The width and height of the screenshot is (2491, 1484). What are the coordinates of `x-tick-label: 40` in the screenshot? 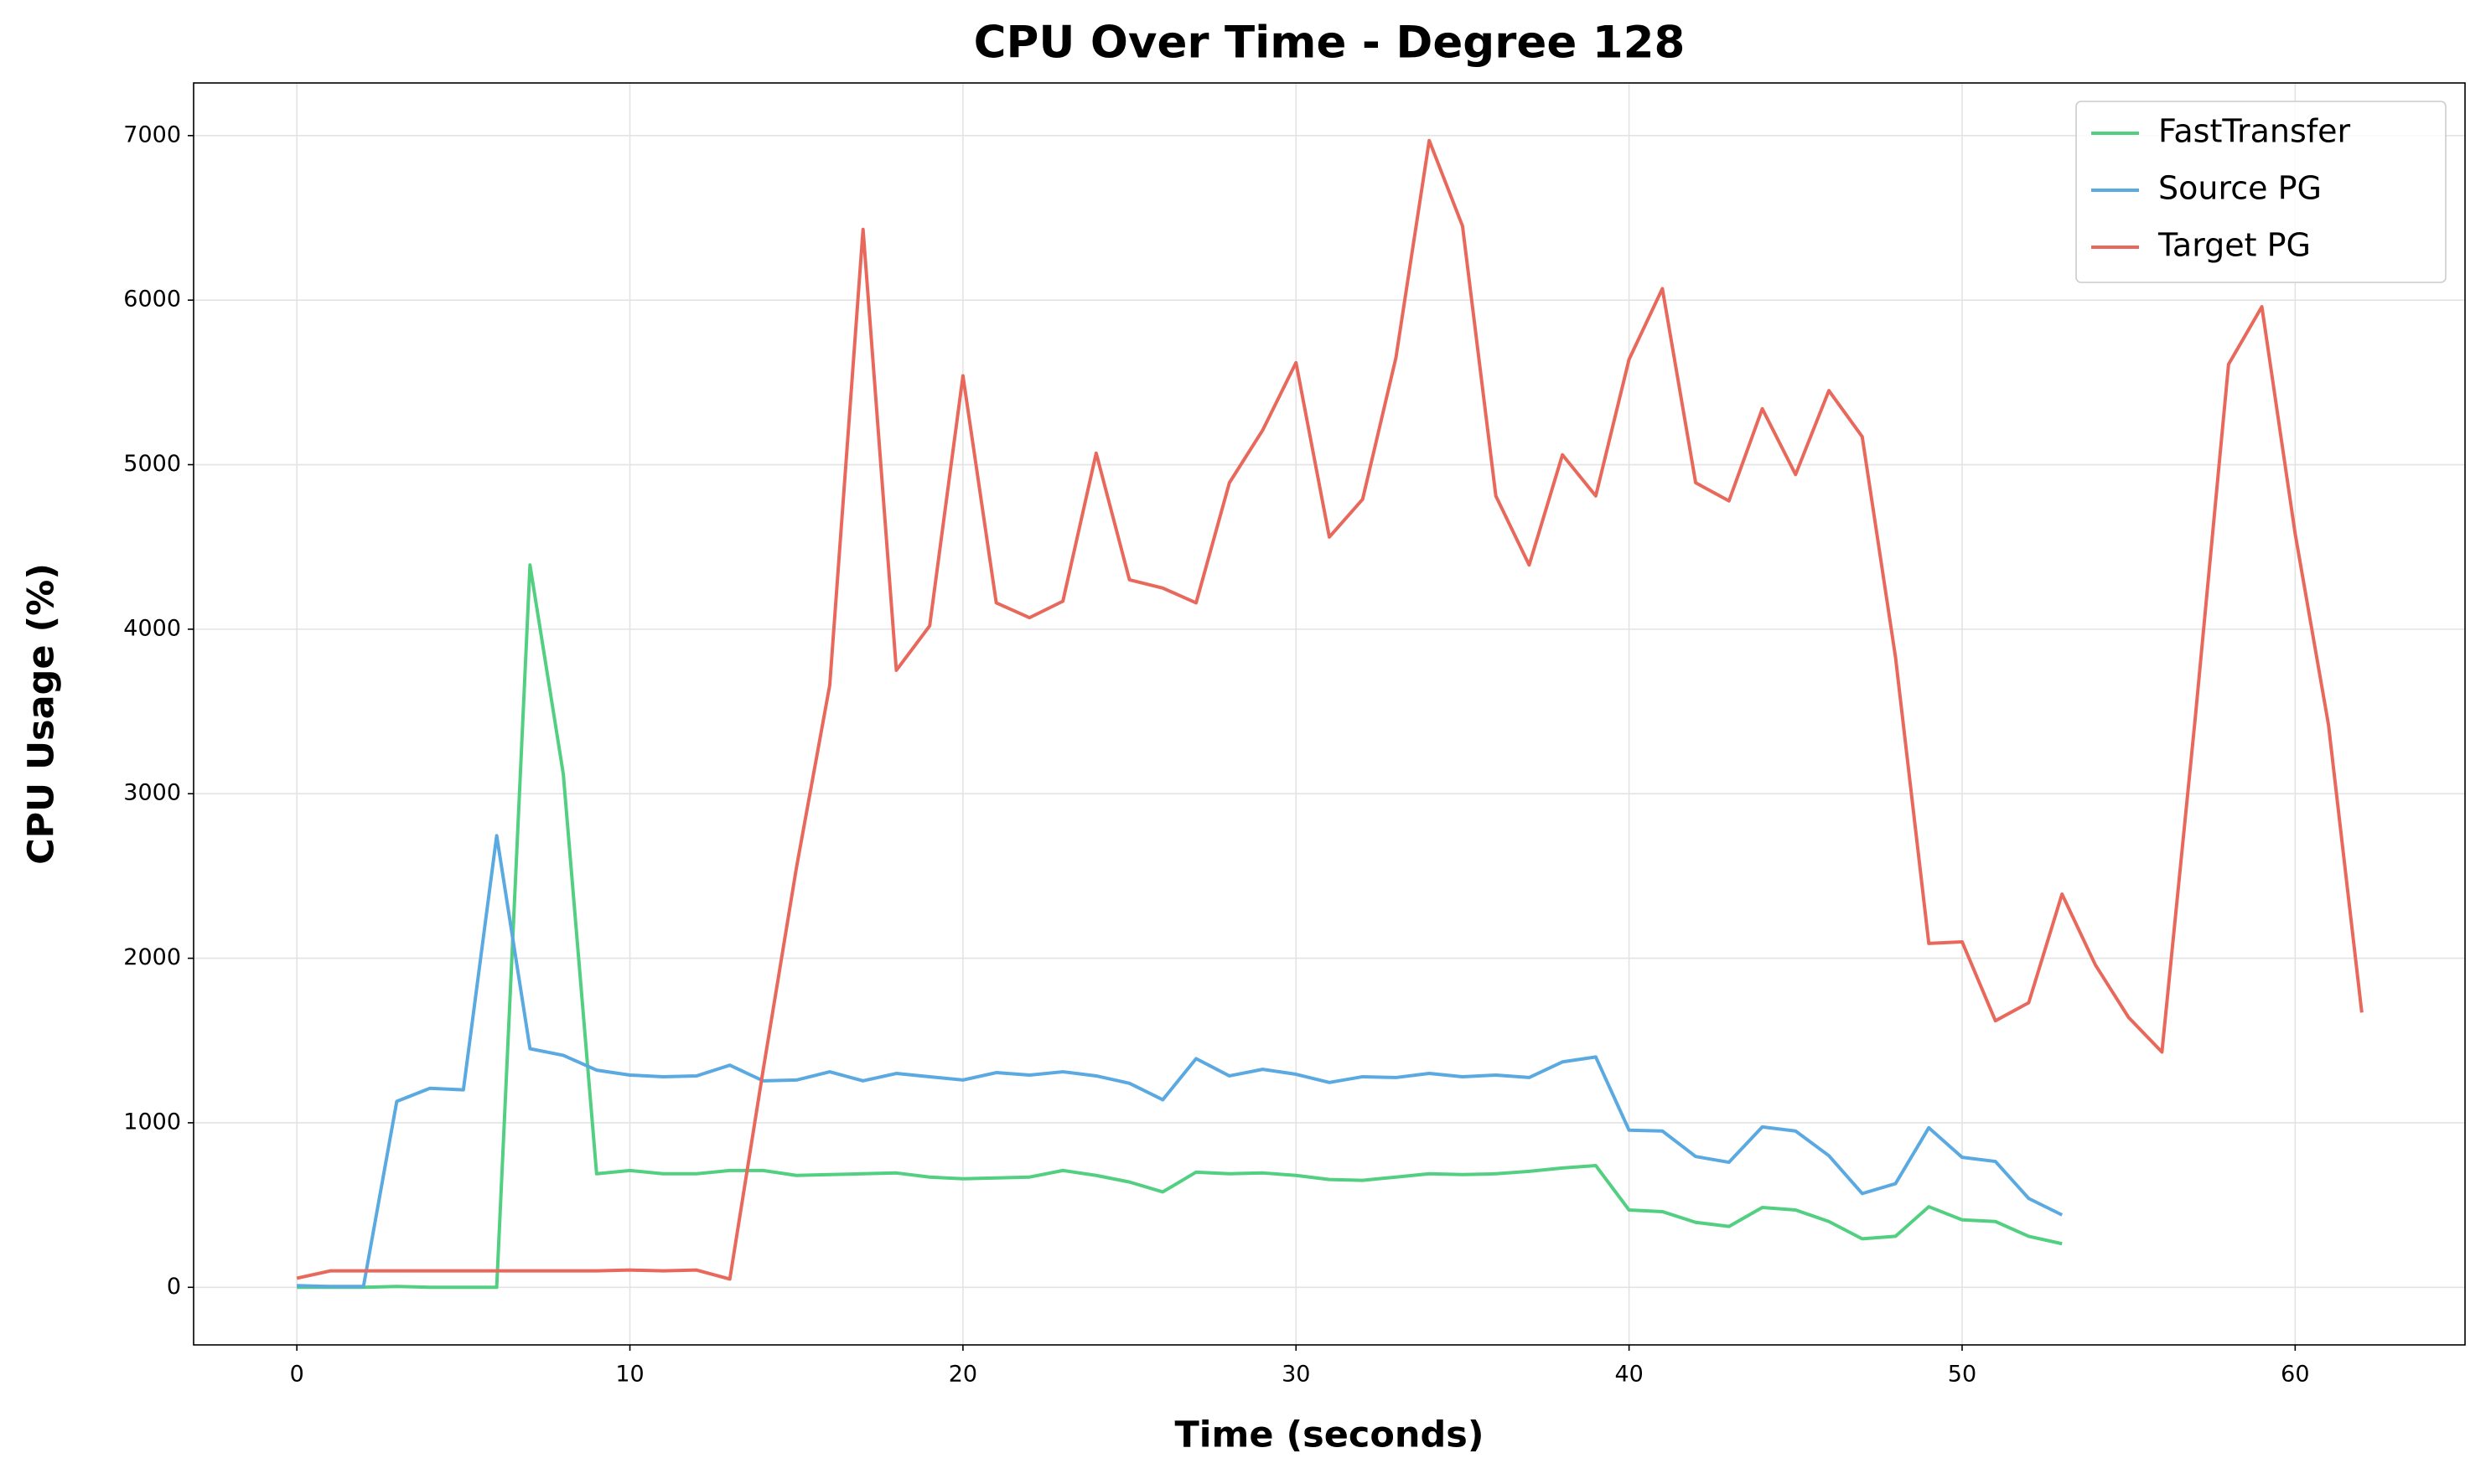 It's located at (1628, 1375).